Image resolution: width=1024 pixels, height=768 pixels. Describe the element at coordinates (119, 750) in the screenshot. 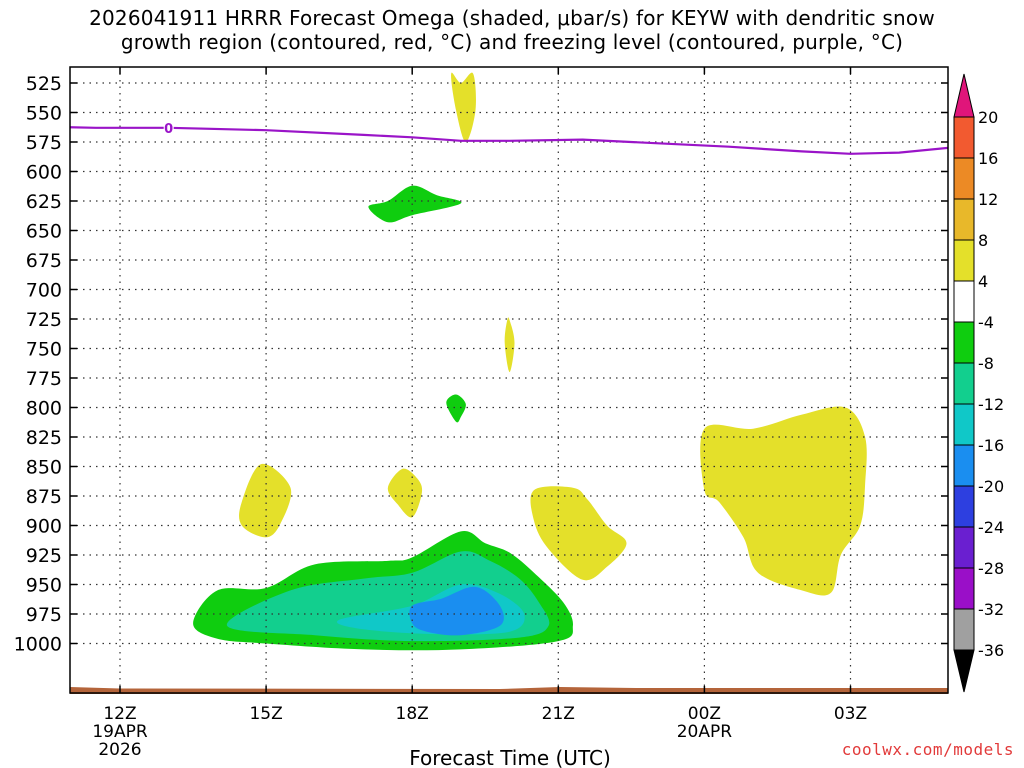

I see `x-tick-year-12Z: 2026` at that location.